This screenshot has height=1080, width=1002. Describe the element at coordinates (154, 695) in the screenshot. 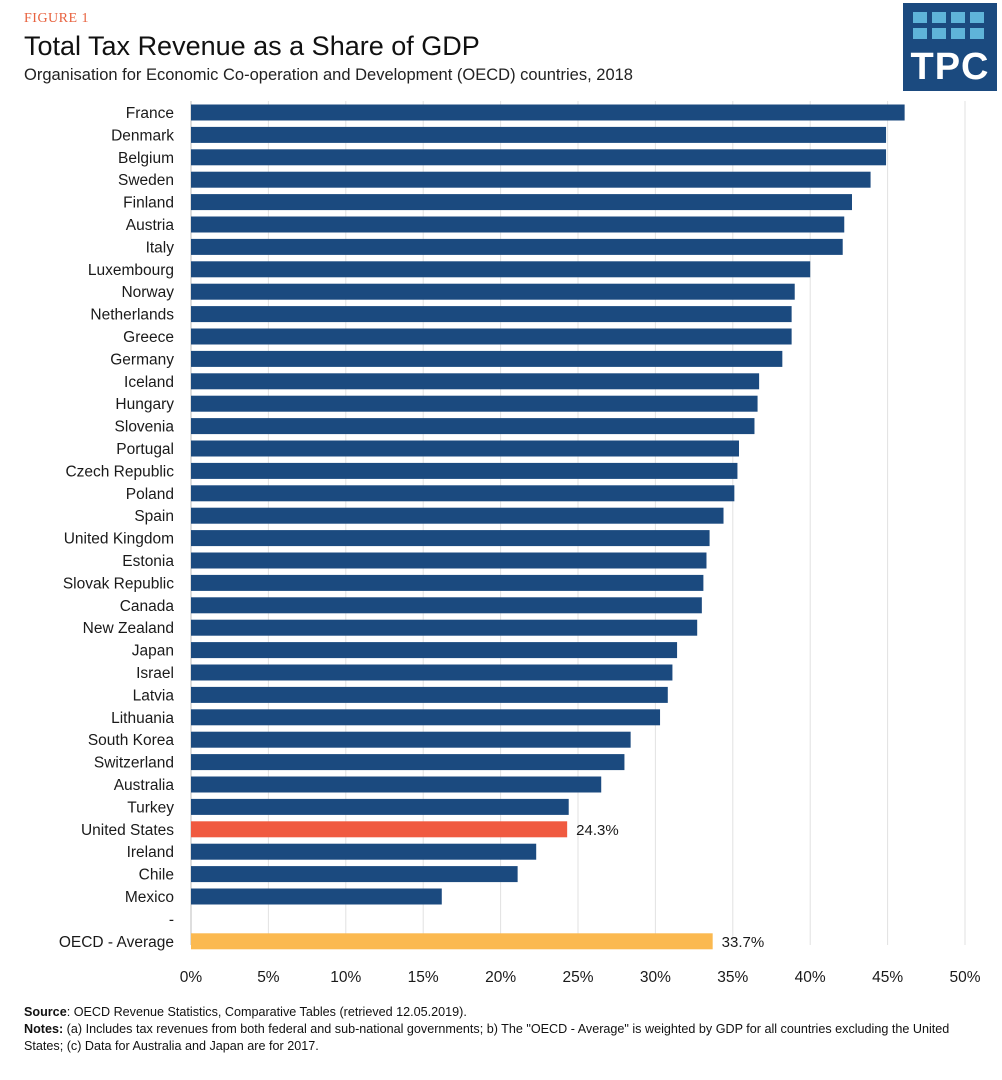

I see `category-label: Latvia` at that location.